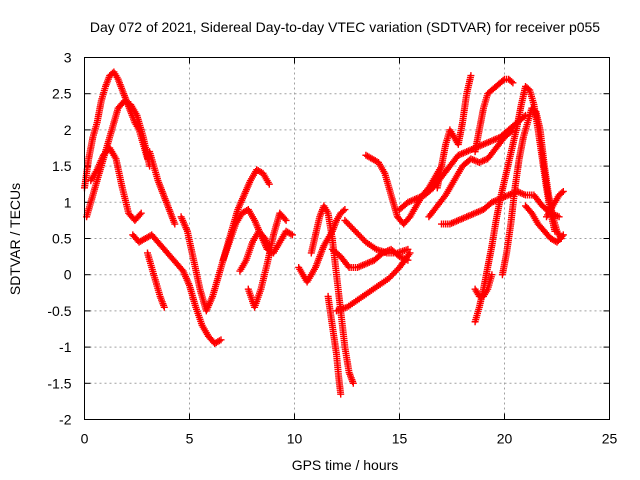 This screenshot has width=640, height=480. Describe the element at coordinates (454, 132) in the screenshot. I see `series-arc-t` at that location.